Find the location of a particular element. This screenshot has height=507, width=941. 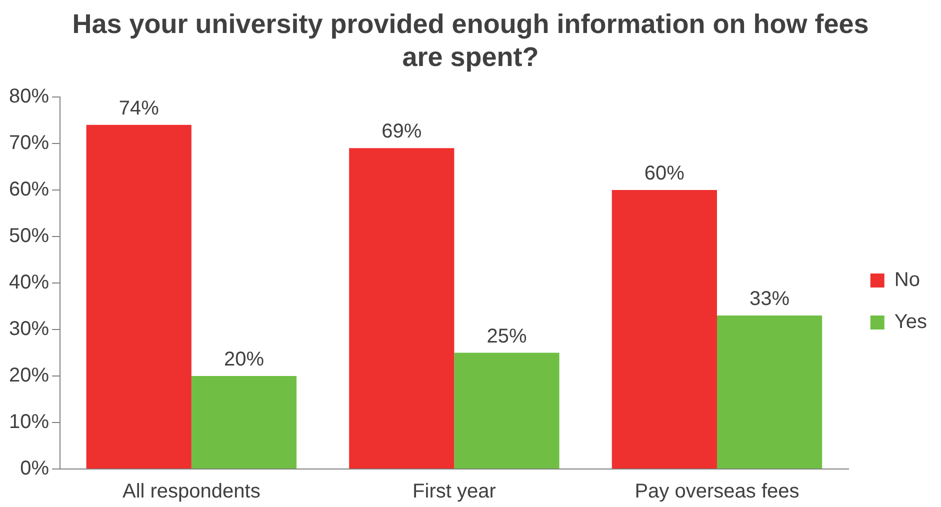

x-tick-label: First year is located at coordinates (454, 491).